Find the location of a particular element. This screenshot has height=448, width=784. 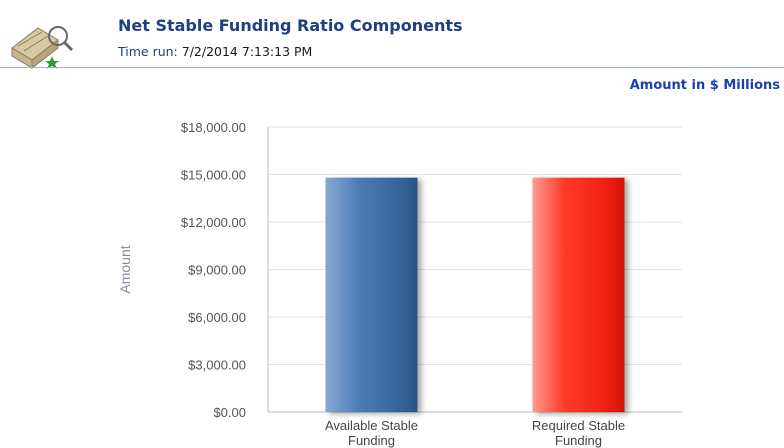

header-divider is located at coordinates (392, 67).